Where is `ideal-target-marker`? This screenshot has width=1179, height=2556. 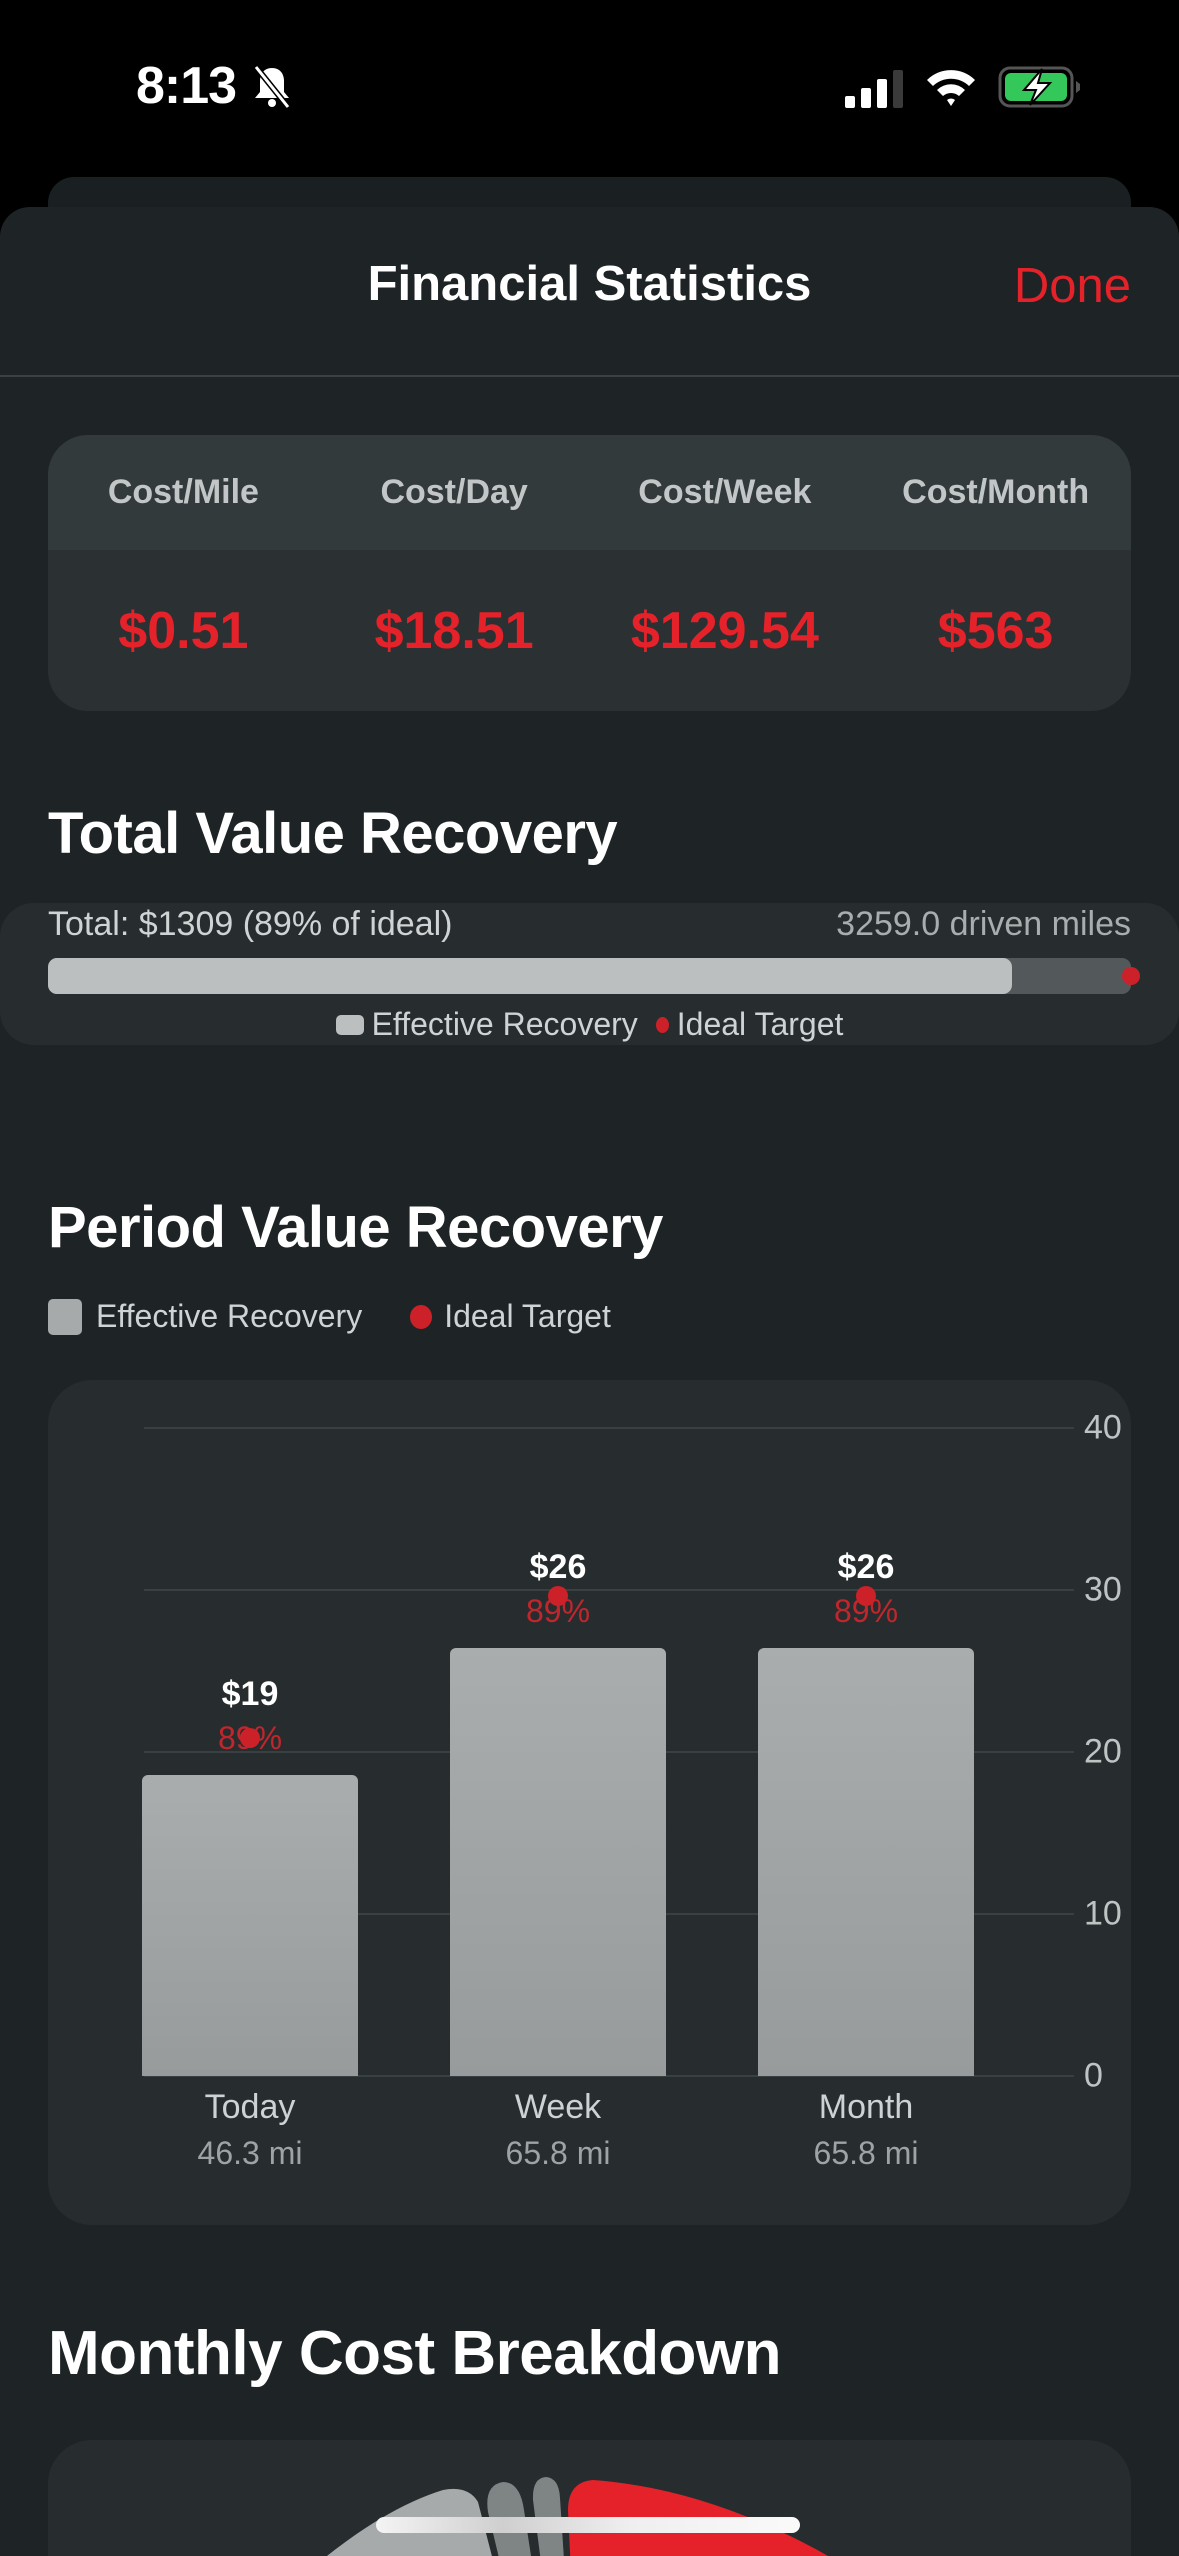
ideal-target-marker is located at coordinates (1131, 976).